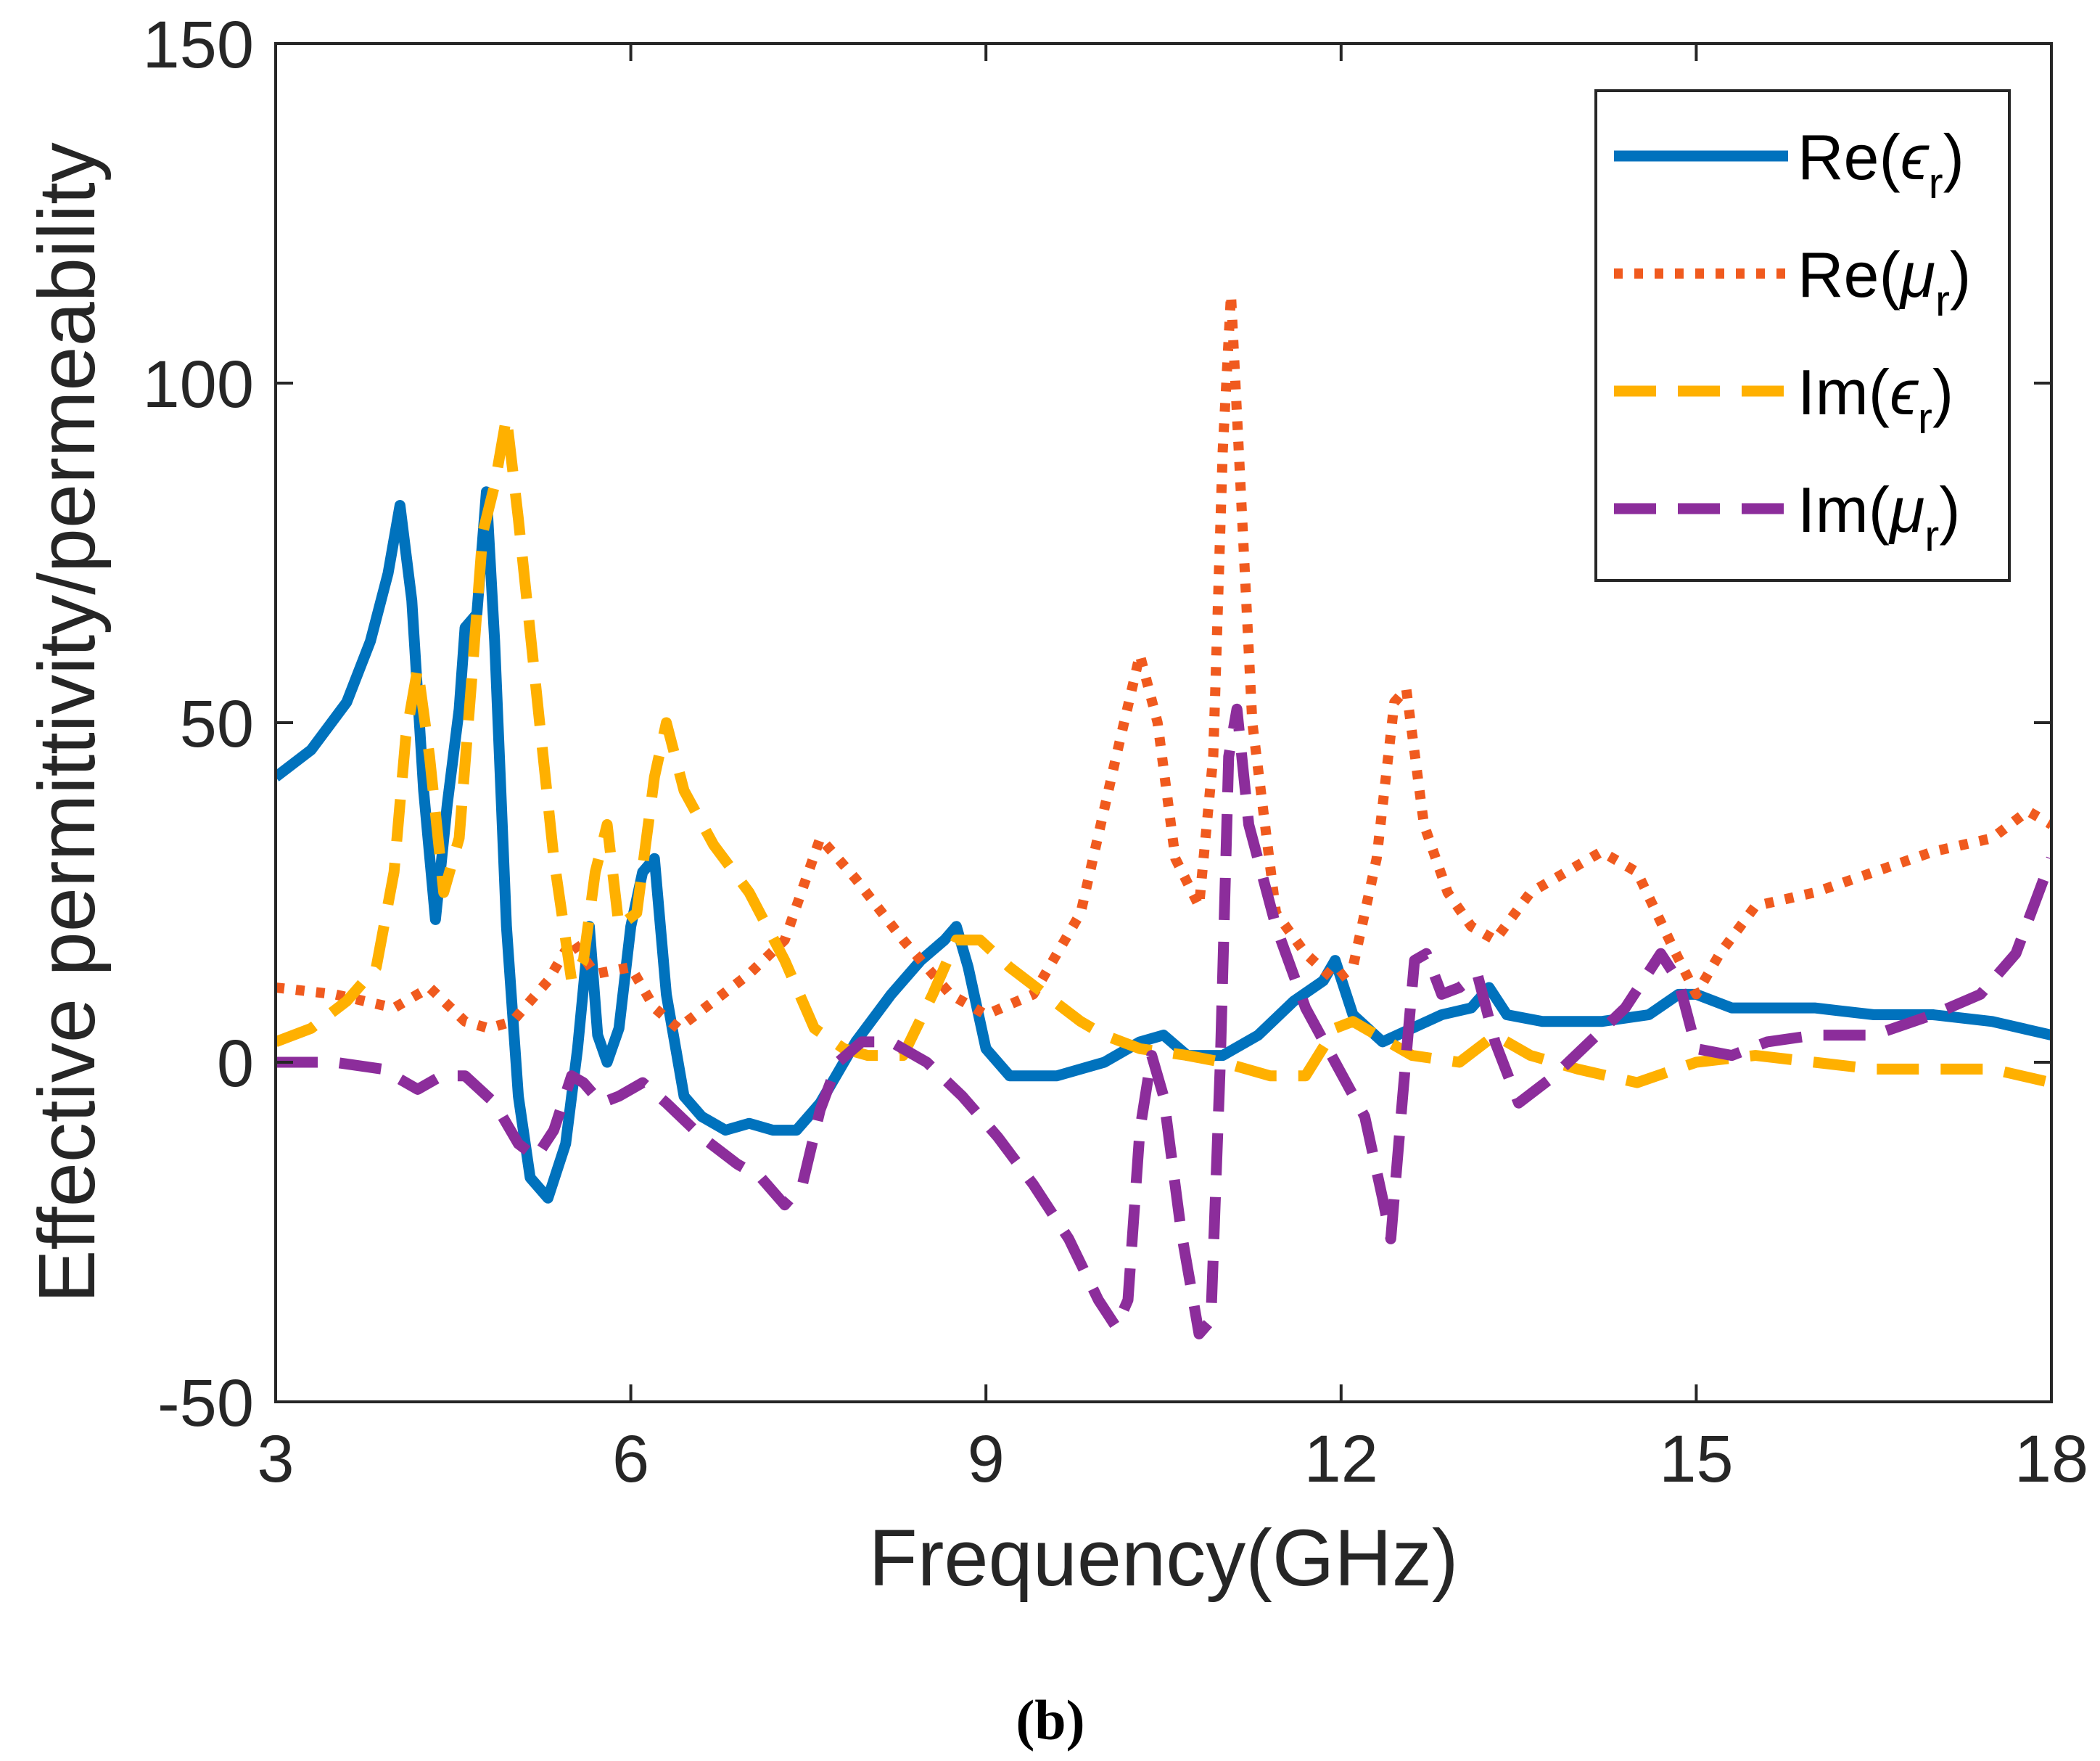 The height and width of the screenshot is (1761, 2100). What do you see at coordinates (1881, 164) in the screenshot?
I see `legend-label-1: Re(ϵr)` at bounding box center [1881, 164].